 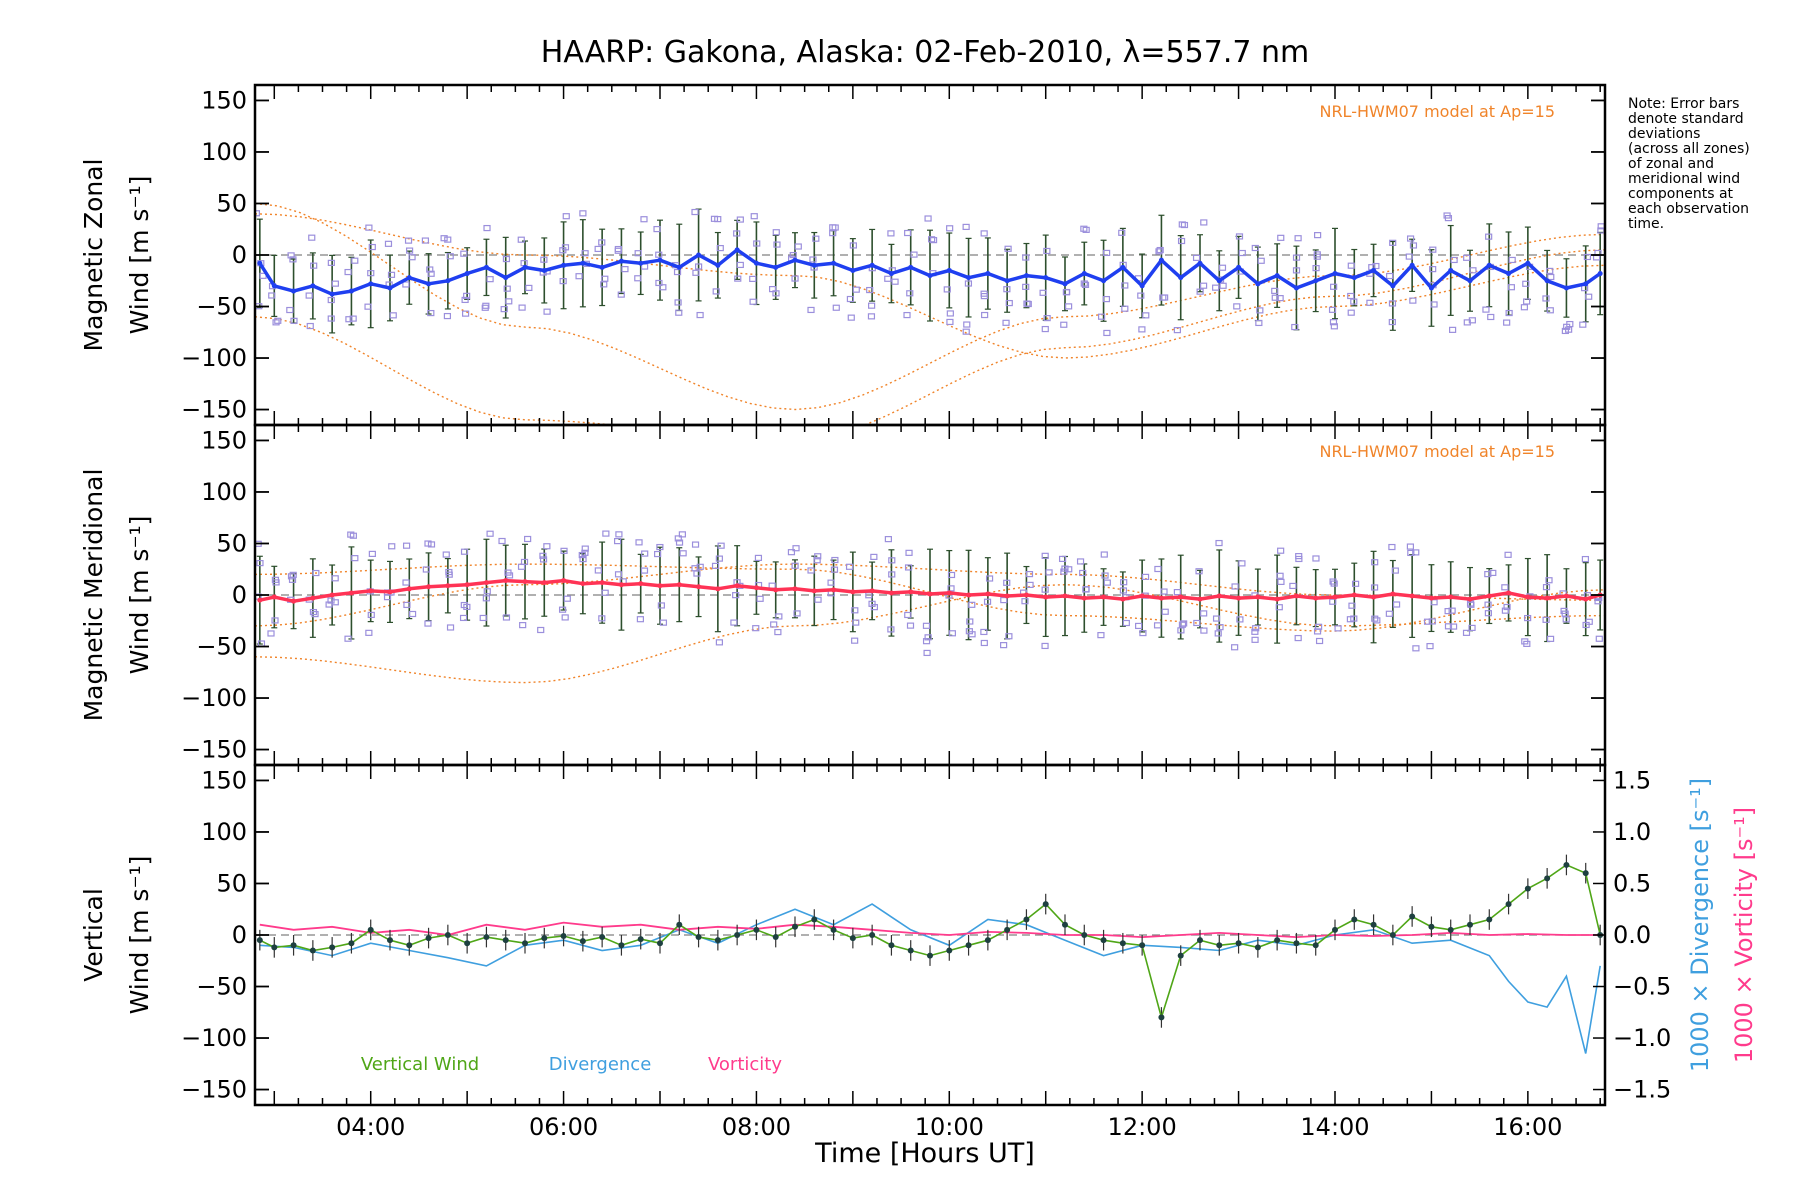 What do you see at coordinates (745, 1064) in the screenshot?
I see `legend-item: Vorticity` at bounding box center [745, 1064].